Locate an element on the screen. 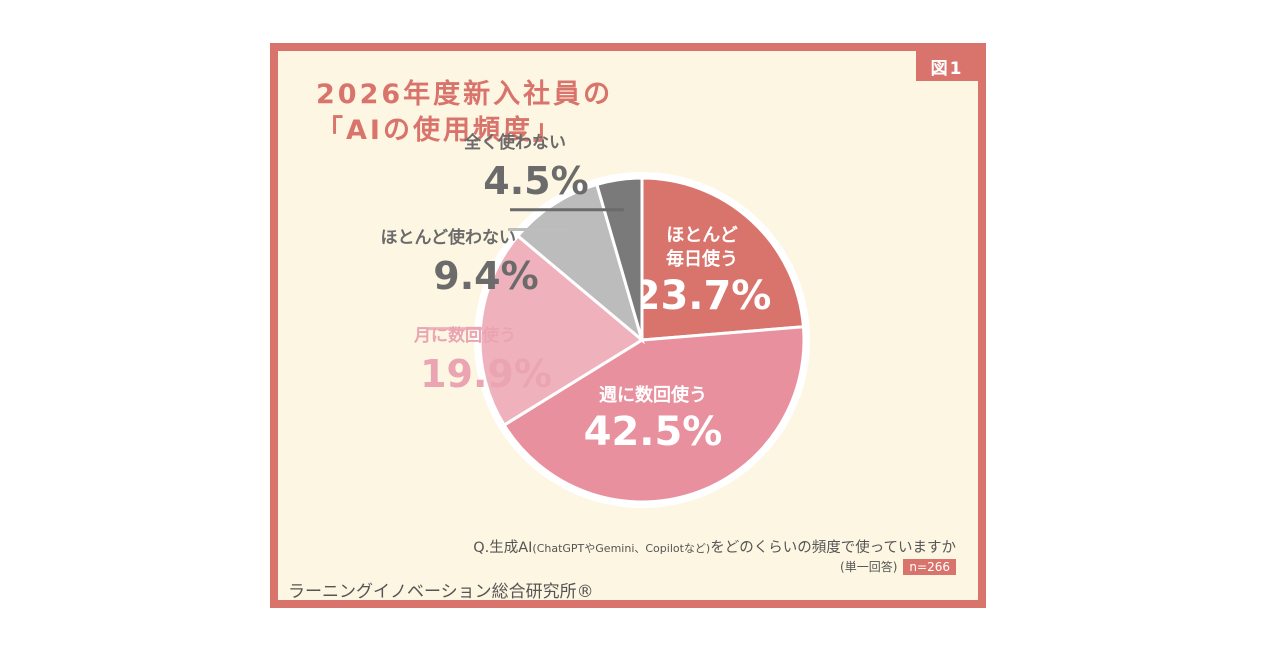 This screenshot has width=1262, height=660. slice-value-label: 9.4% is located at coordinates (485, 276).